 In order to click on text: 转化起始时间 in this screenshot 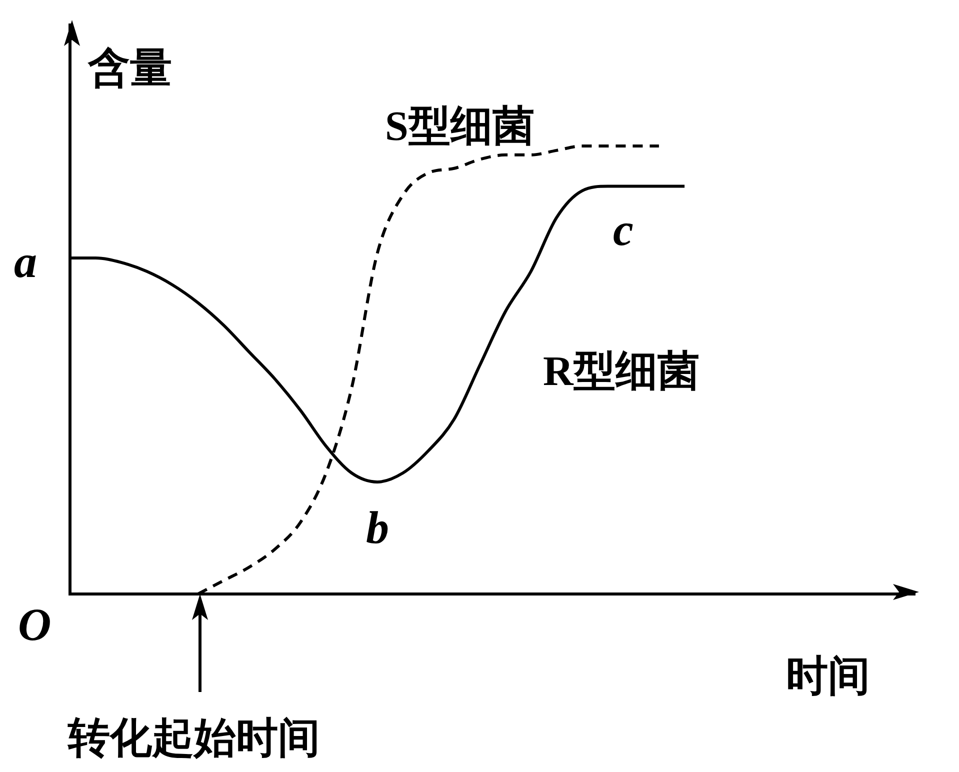, I will do `click(193, 739)`.